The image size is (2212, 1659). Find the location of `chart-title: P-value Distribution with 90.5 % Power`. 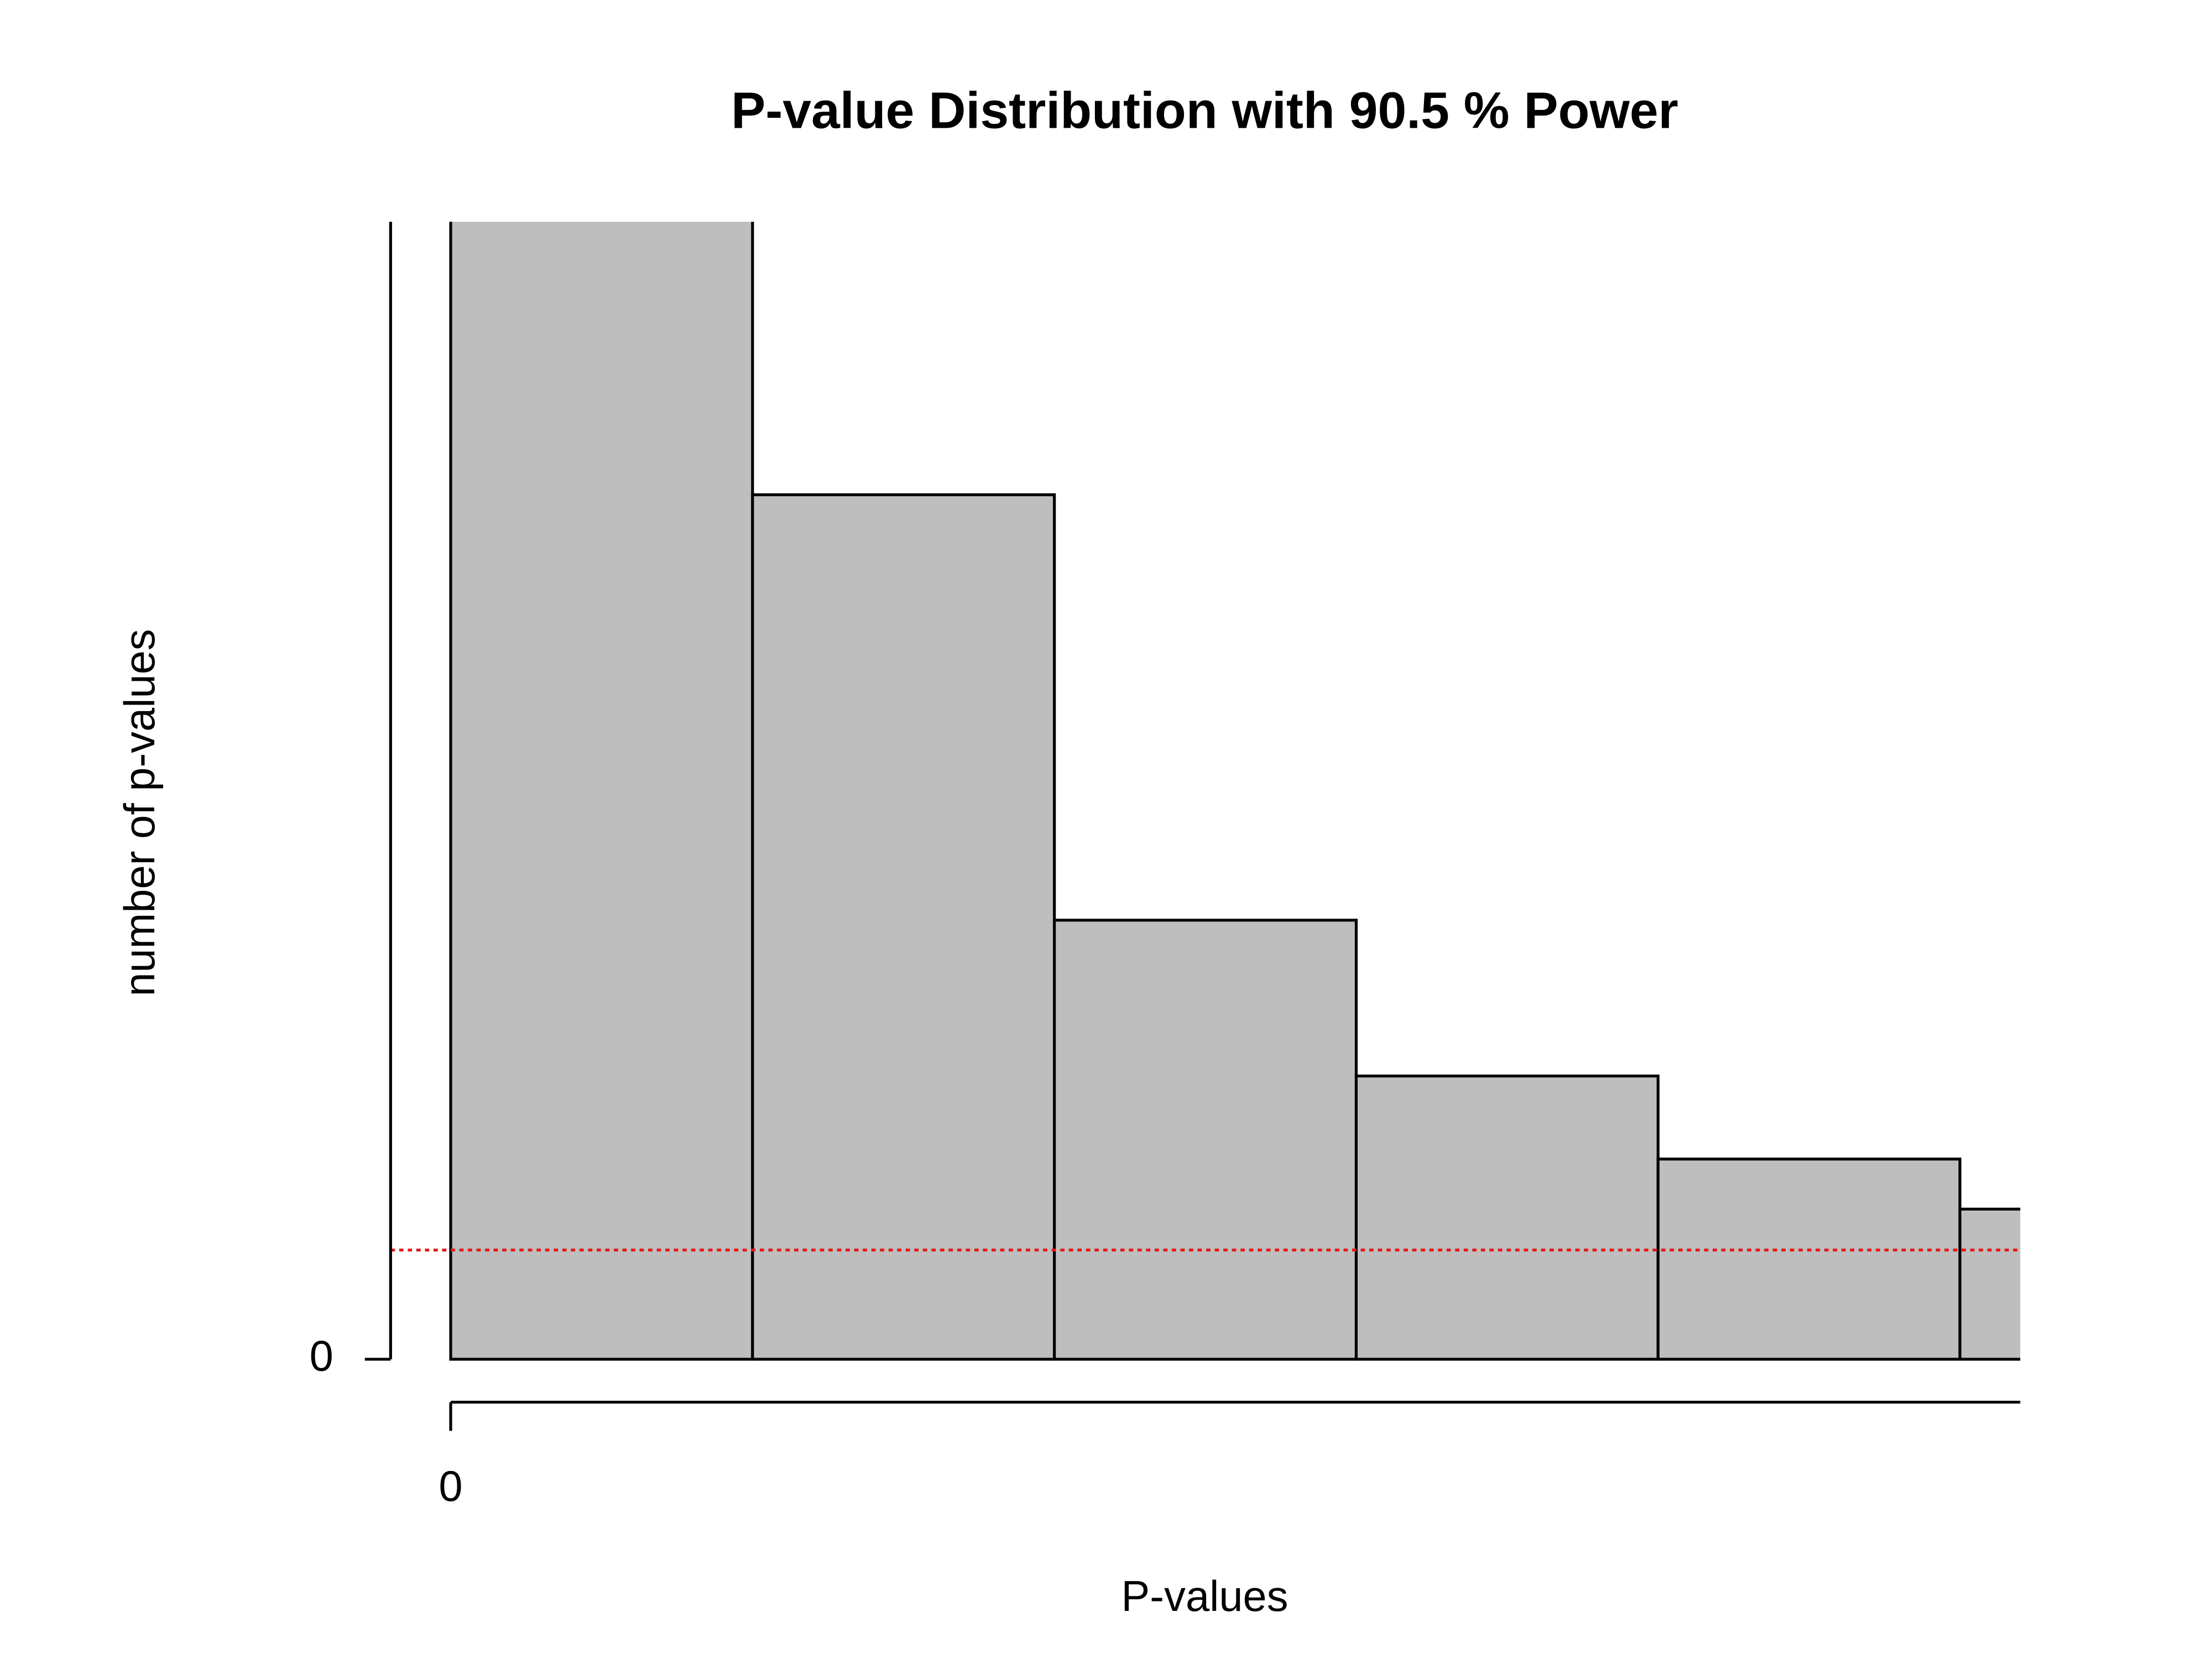

chart-title: P-value Distribution with 90.5 % Power is located at coordinates (1205, 111).